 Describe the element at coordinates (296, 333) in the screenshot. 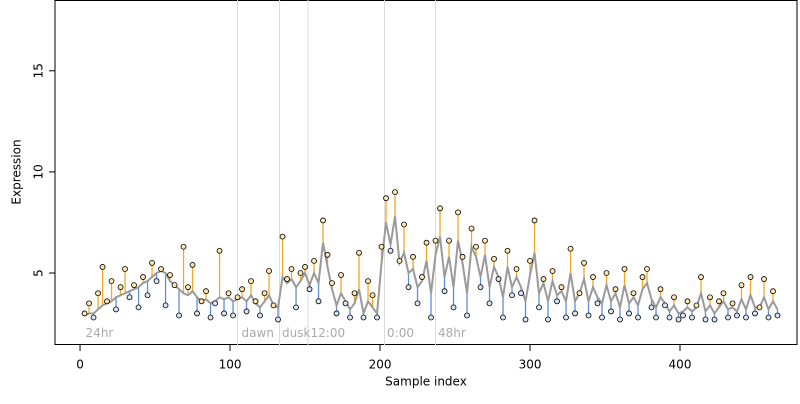

I see `phase-label: dusk` at that location.